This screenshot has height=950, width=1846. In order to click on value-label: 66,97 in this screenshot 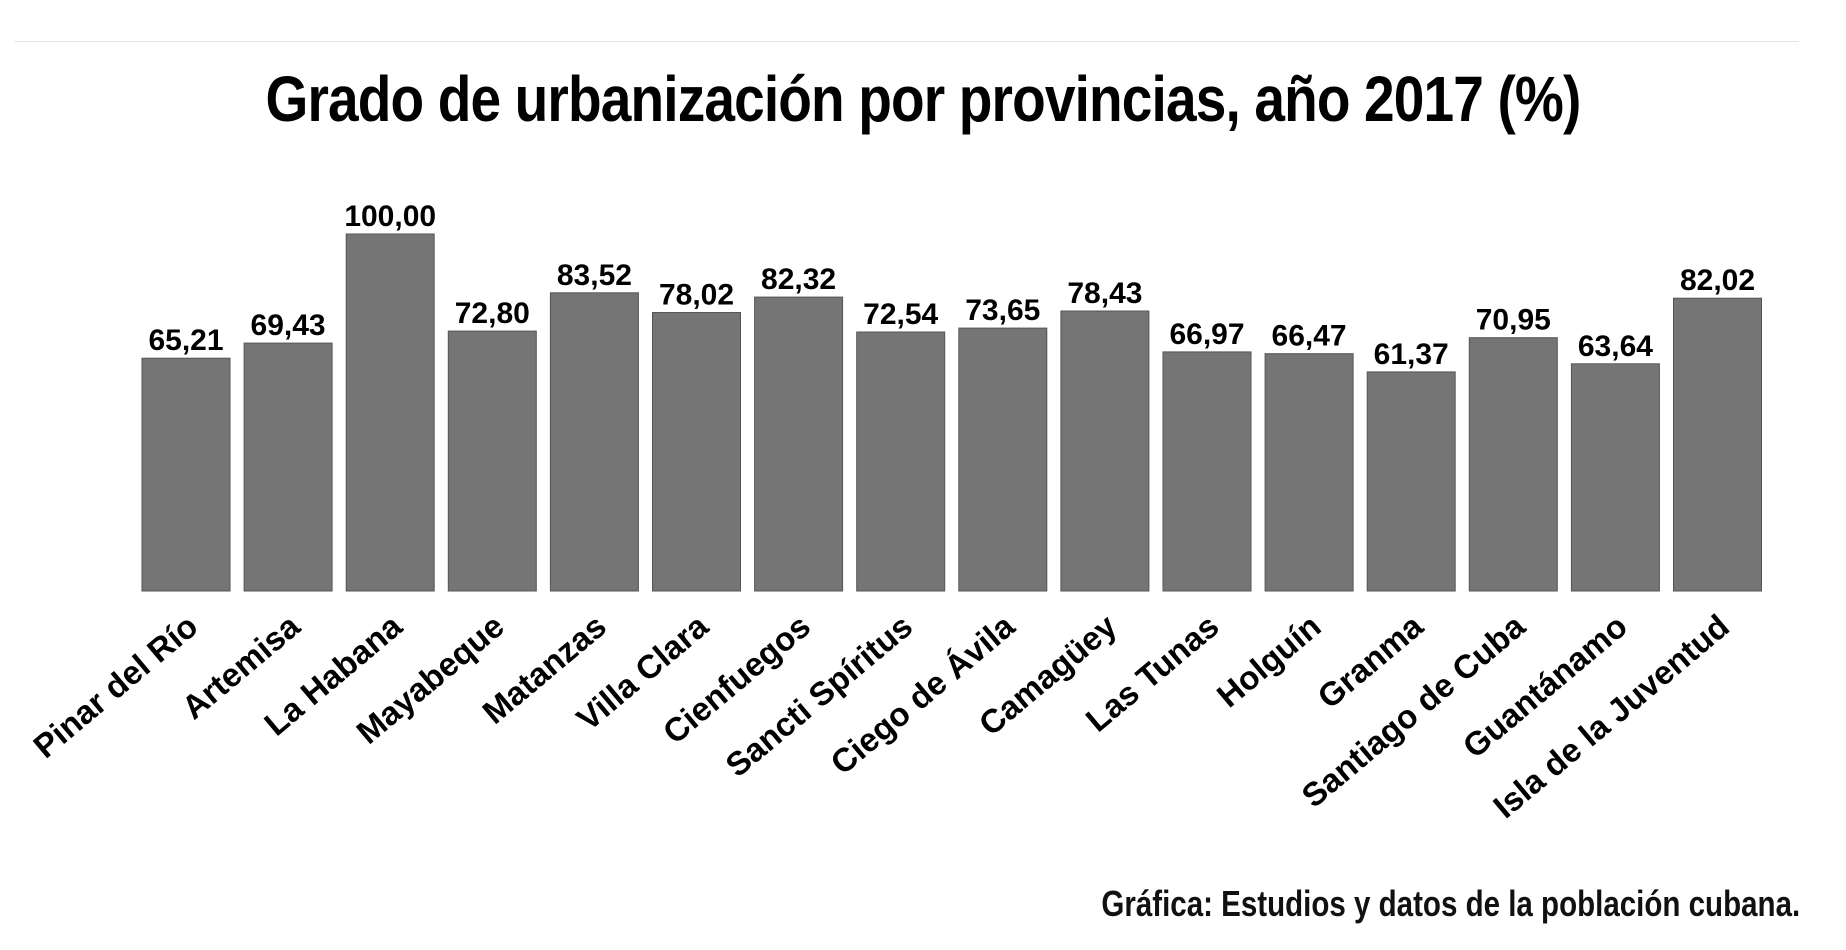, I will do `click(1206, 334)`.